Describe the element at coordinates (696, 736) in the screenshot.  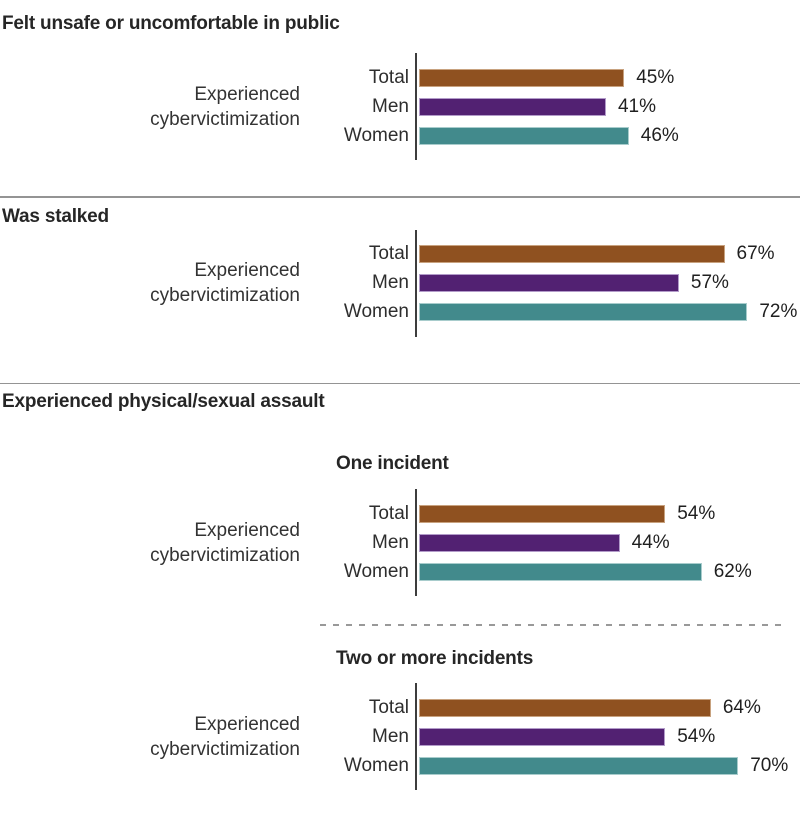
I see `value-label-men: 54%` at that location.